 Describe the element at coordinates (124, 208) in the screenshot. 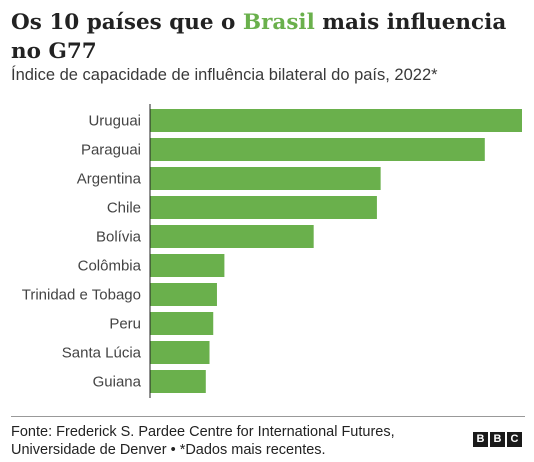

I see `category-label-3: Chile` at that location.